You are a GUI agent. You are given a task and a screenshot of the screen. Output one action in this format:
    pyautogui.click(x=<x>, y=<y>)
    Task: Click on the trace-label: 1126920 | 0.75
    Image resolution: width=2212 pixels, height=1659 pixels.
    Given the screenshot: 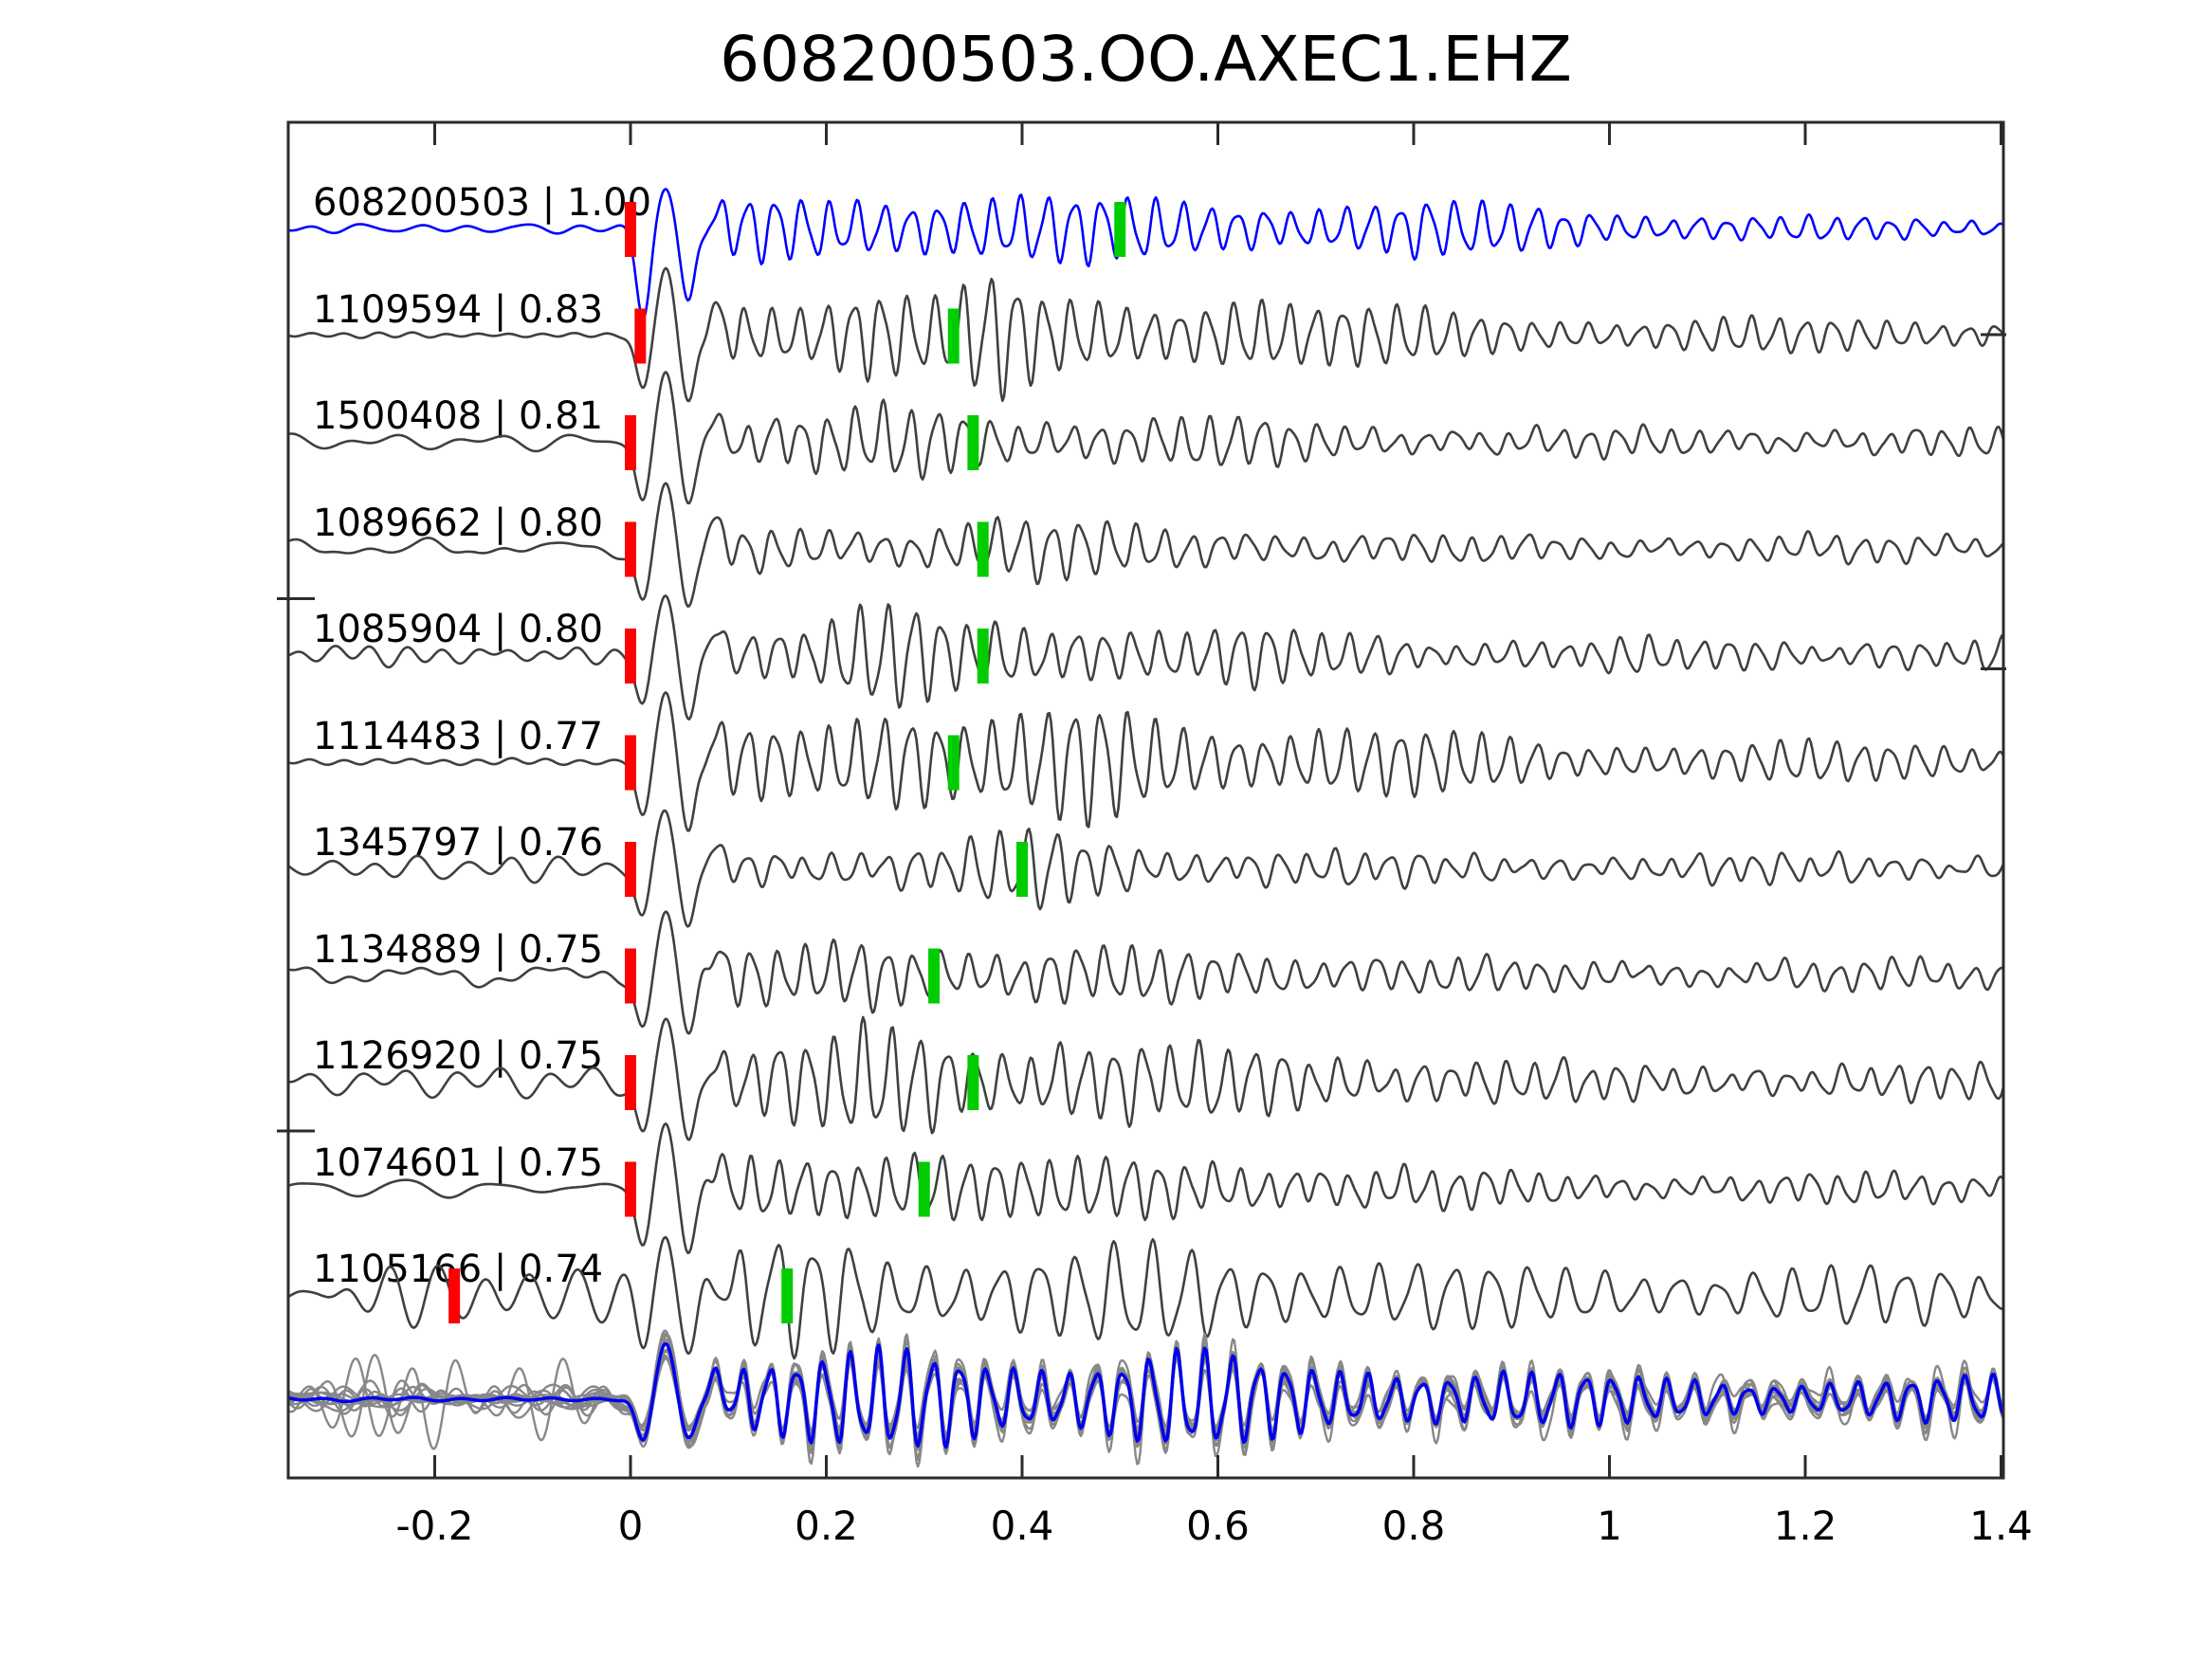 What is the action you would take?
    pyautogui.click(x=458, y=1056)
    